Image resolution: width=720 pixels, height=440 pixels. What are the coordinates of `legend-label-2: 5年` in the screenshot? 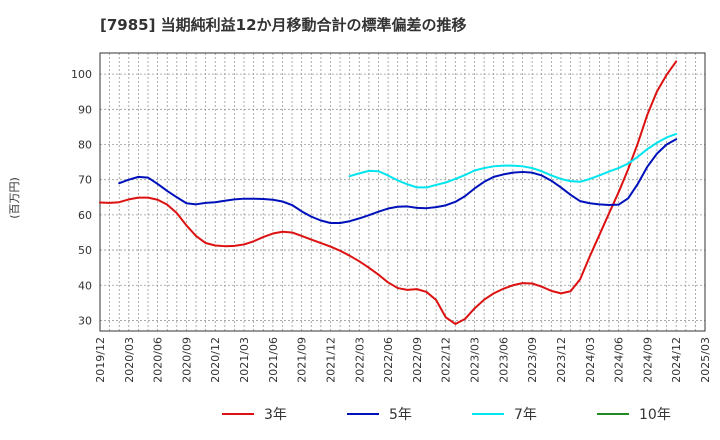 It's located at (400, 415).